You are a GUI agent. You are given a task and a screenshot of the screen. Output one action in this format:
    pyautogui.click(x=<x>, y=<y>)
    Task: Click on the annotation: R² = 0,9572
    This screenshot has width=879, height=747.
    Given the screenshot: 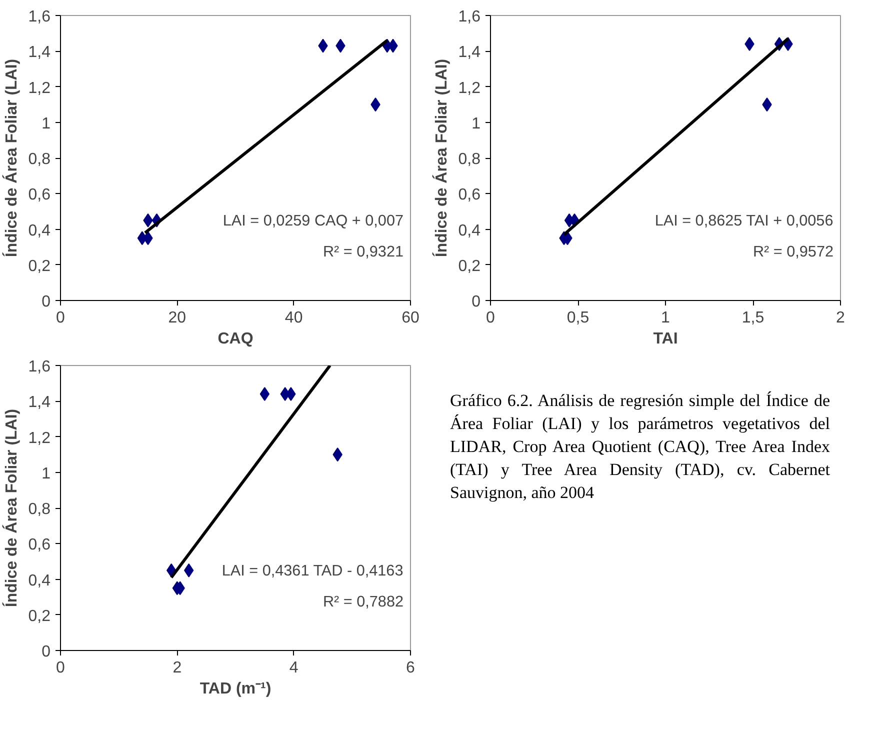 What is the action you would take?
    pyautogui.click(x=793, y=252)
    